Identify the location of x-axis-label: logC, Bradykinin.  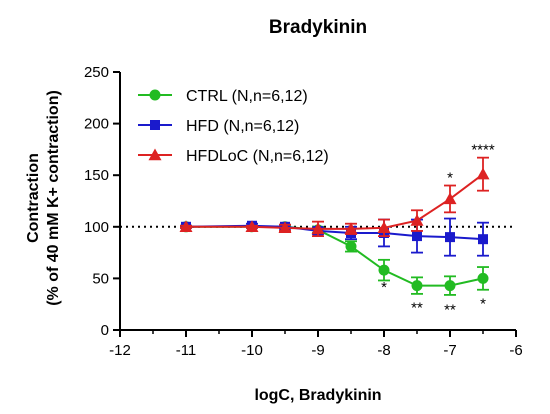
(317, 395).